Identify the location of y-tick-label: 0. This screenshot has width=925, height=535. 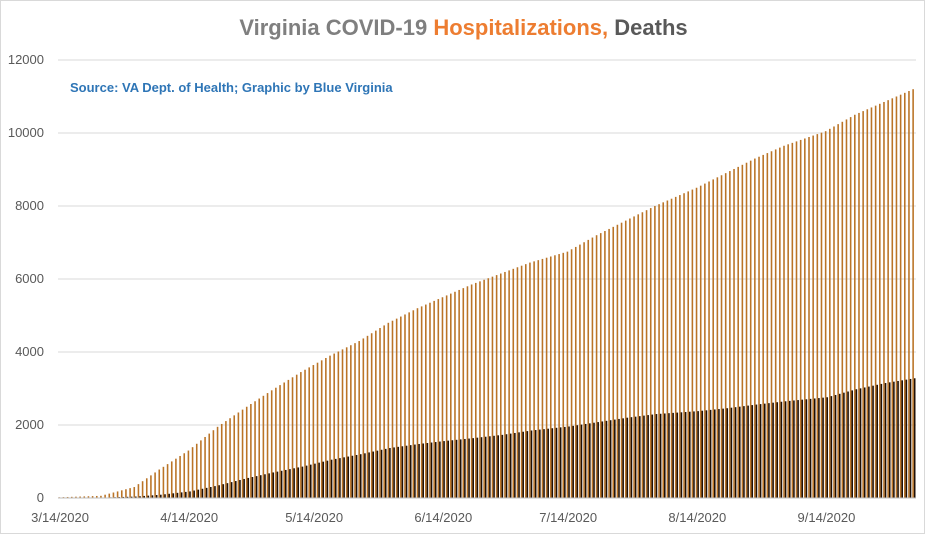
(40, 497).